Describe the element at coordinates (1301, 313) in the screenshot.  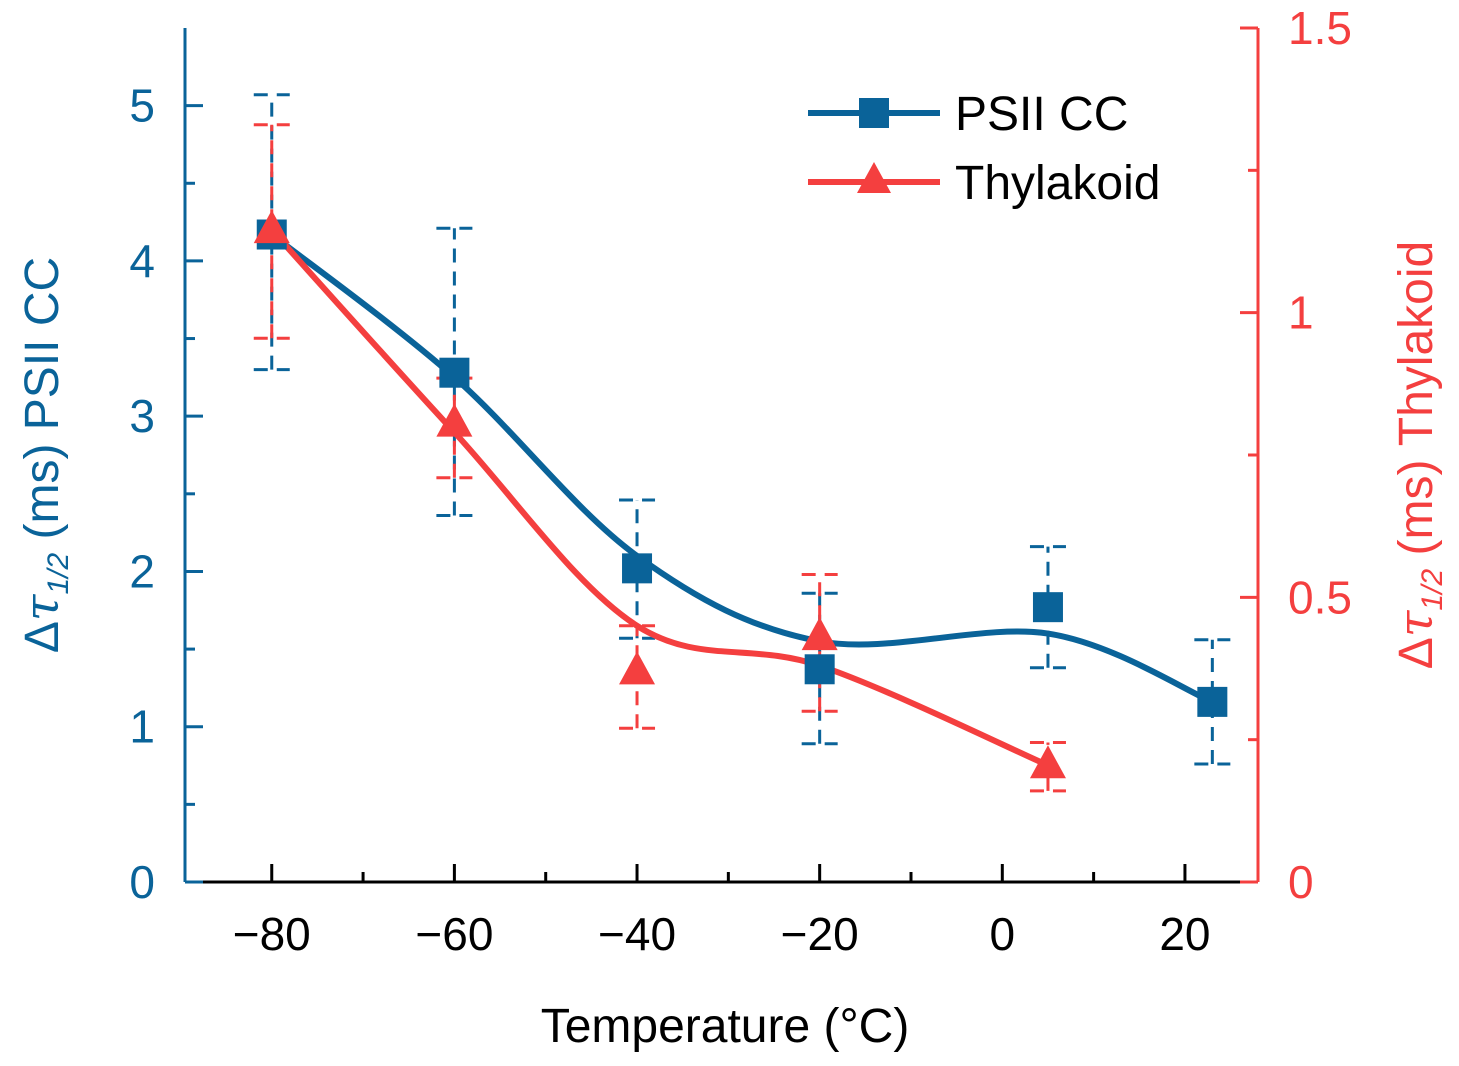
I see `y-right-tick-label: 1` at that location.